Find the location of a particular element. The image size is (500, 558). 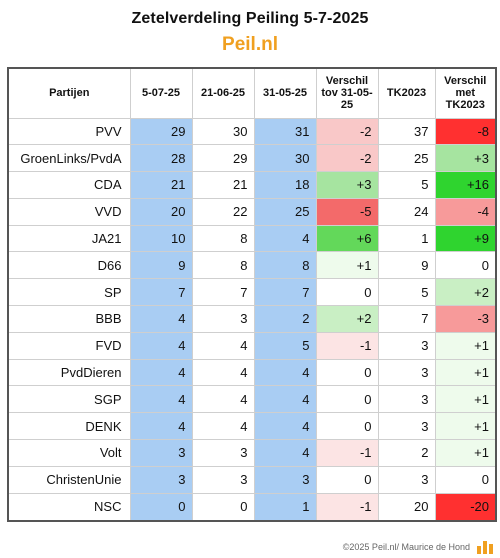

seats-tk2023: 1 is located at coordinates (406, 238).